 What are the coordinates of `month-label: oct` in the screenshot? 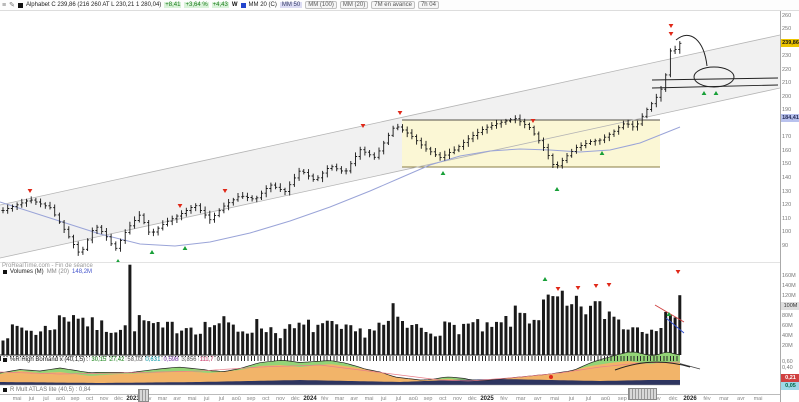 It's located at (266, 399).